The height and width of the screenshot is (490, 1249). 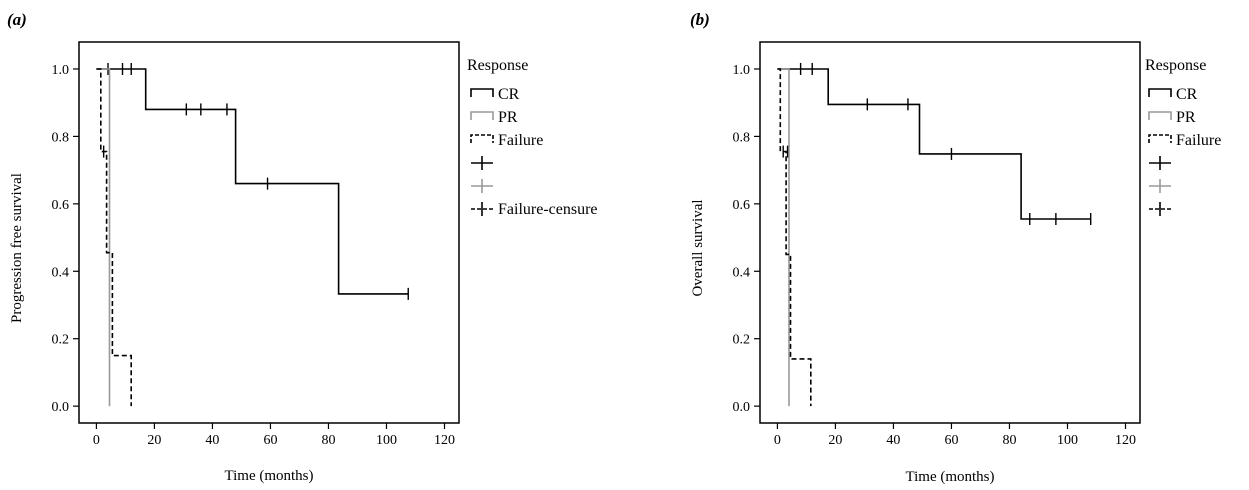 I want to click on panel-label: (b), so click(x=700, y=19).